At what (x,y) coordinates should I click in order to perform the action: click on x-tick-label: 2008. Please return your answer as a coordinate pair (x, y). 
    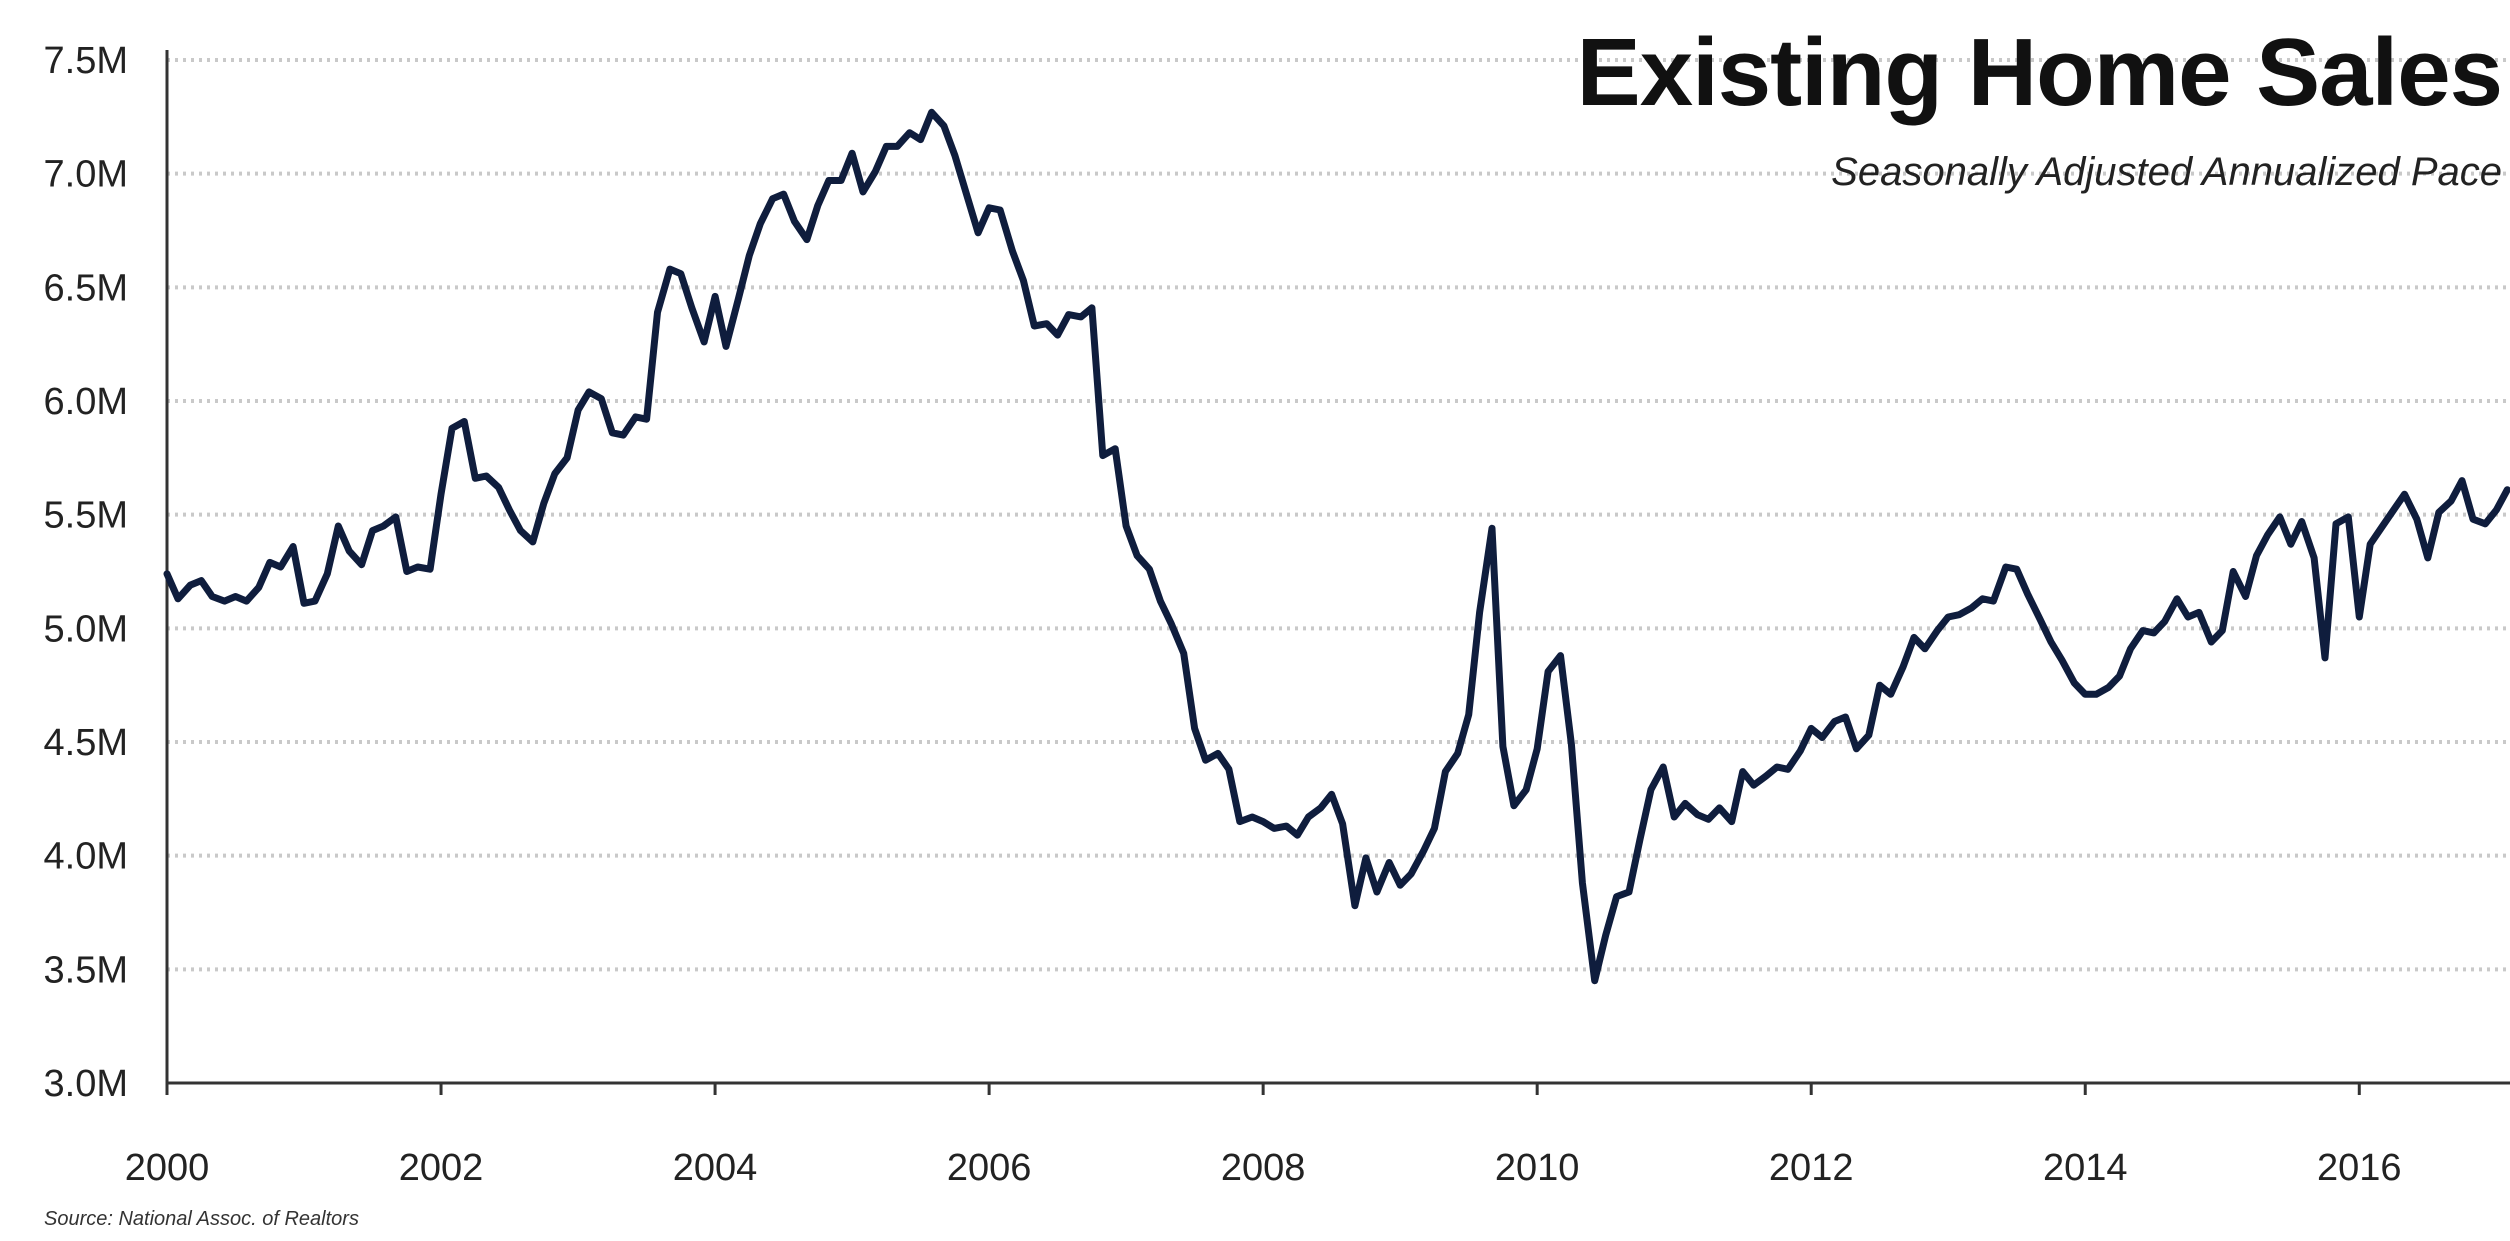
    Looking at the image, I should click on (1263, 1168).